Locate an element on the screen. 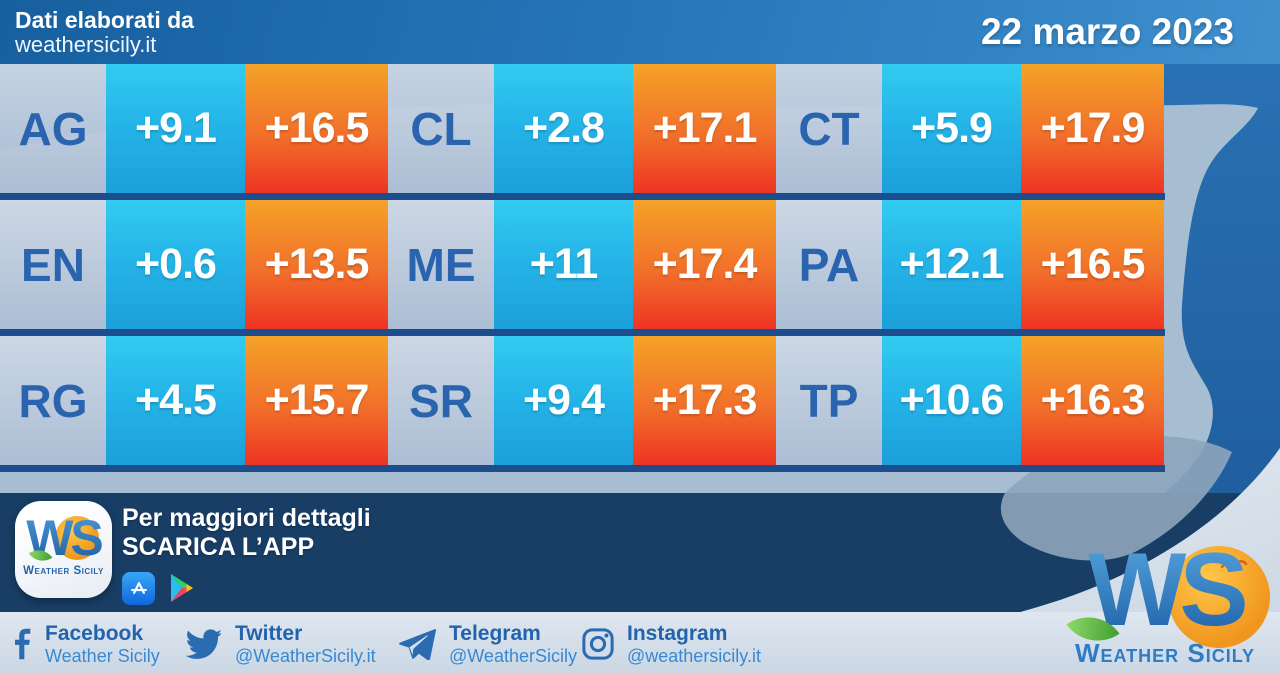 This screenshot has height=673, width=1280. ws-app-icon: WS Weather Sicily is located at coordinates (63, 549).